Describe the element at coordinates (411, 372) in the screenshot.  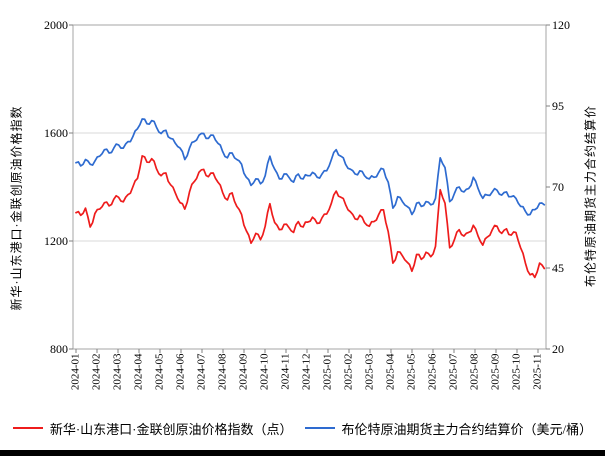
I see `x-axis-tick-label: 2025-05` at that location.